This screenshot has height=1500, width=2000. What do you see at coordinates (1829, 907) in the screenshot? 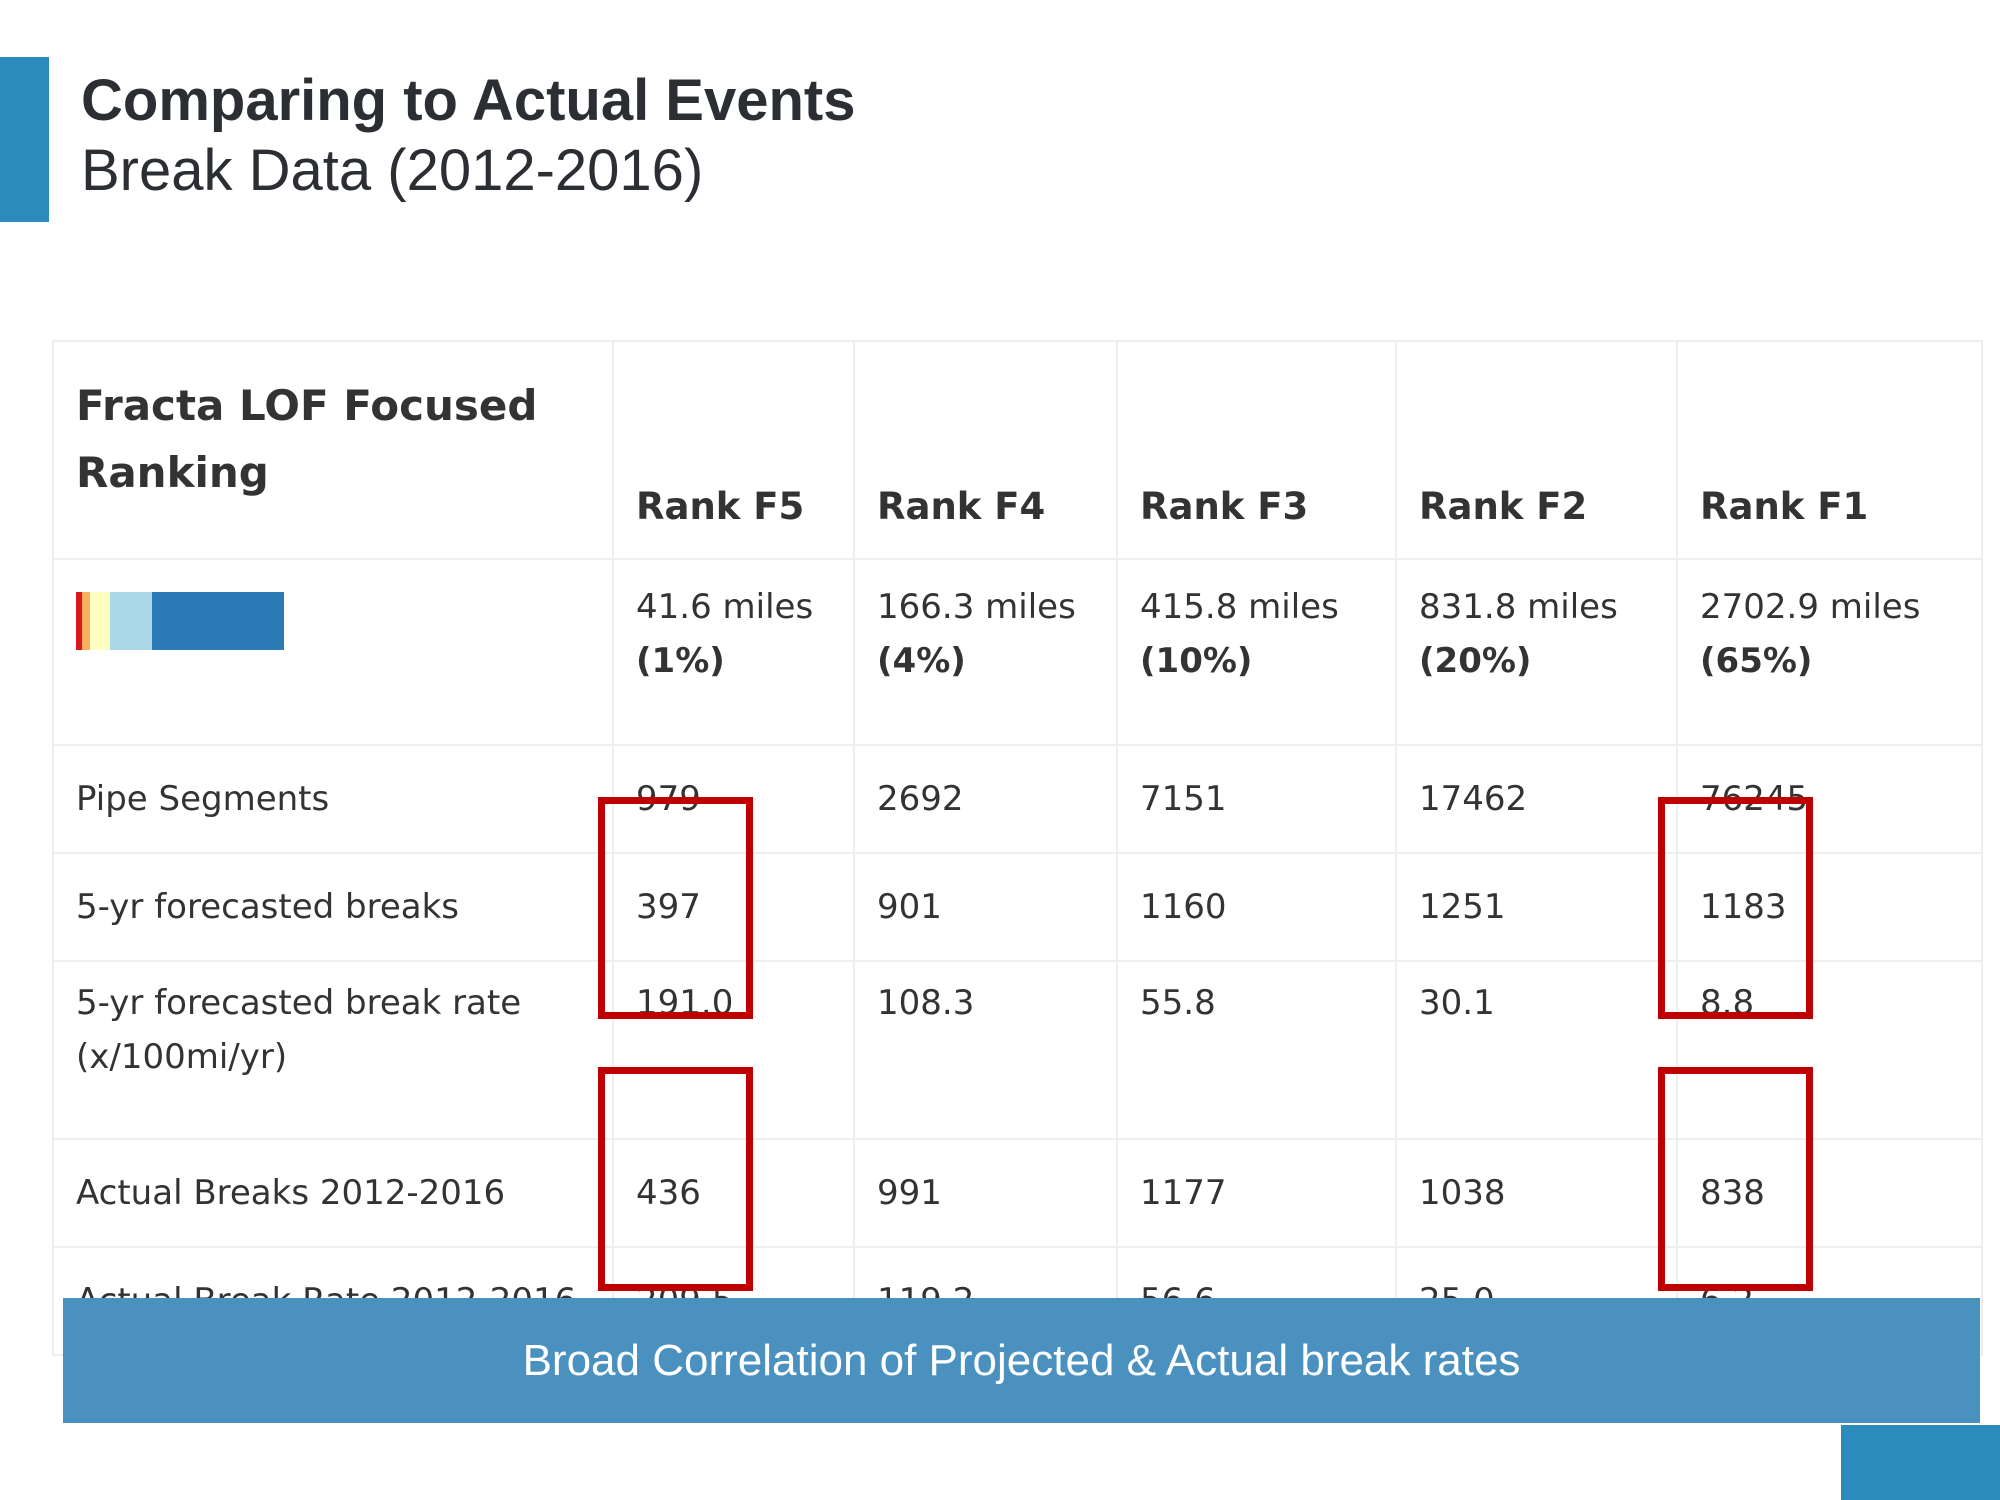
I see `table-cell: 1183` at bounding box center [1829, 907].